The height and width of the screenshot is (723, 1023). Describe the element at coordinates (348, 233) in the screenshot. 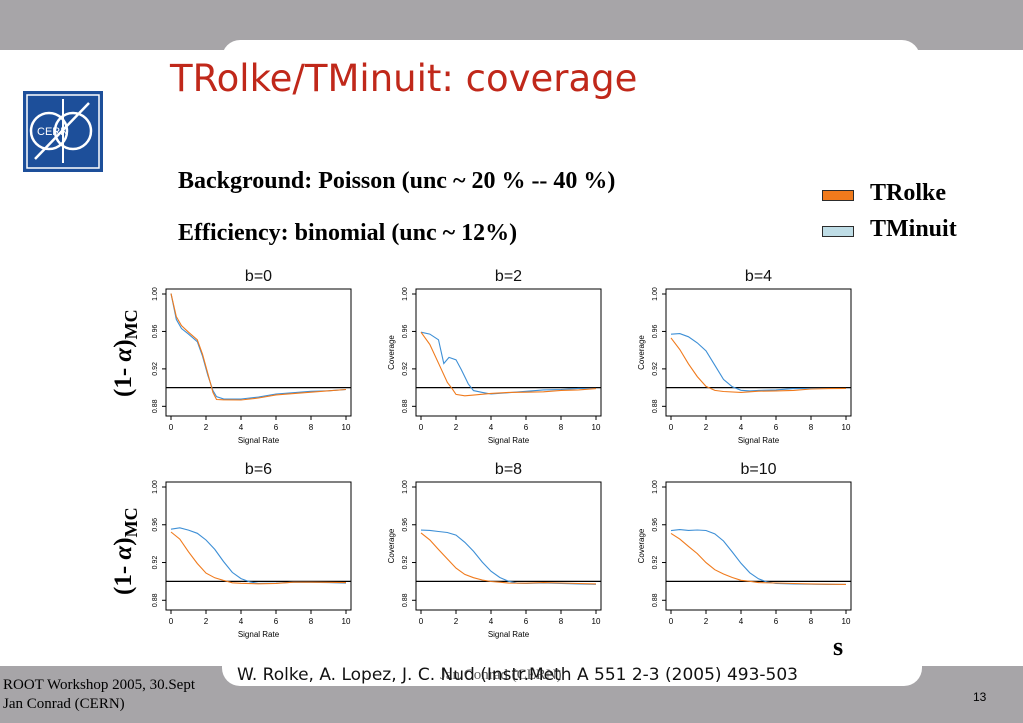

I see `efficiency-info: Efficiency: binomial (unc ~ 12%)` at that location.